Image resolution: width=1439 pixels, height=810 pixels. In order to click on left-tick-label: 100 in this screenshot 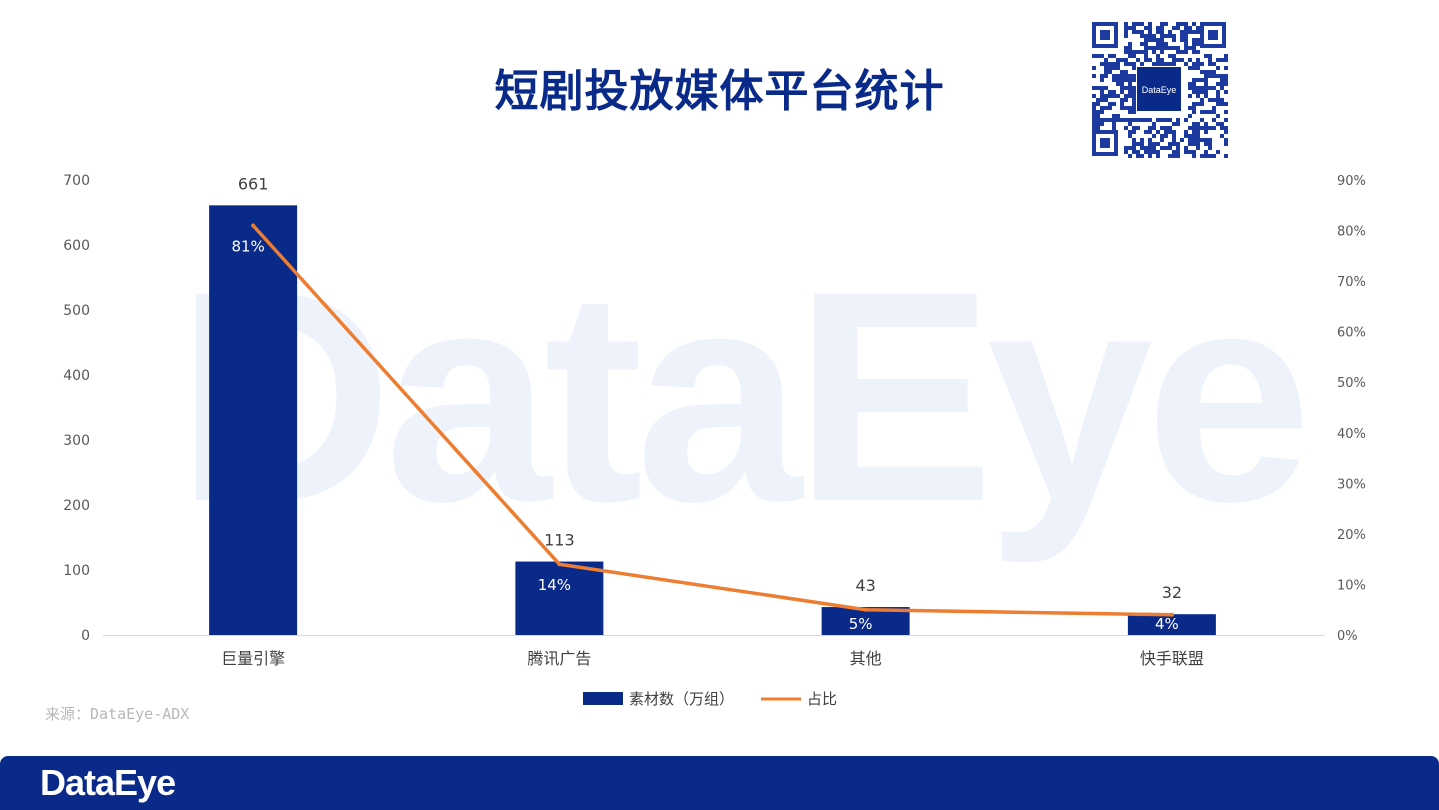, I will do `click(76, 571)`.